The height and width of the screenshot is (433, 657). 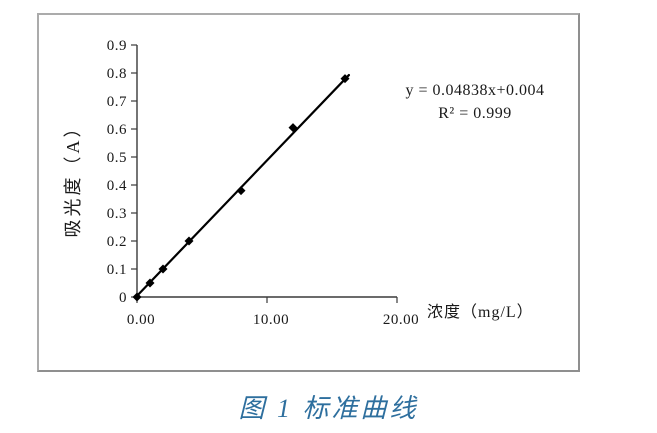 What do you see at coordinates (117, 130) in the screenshot?
I see `y-tick-label: 0.6` at bounding box center [117, 130].